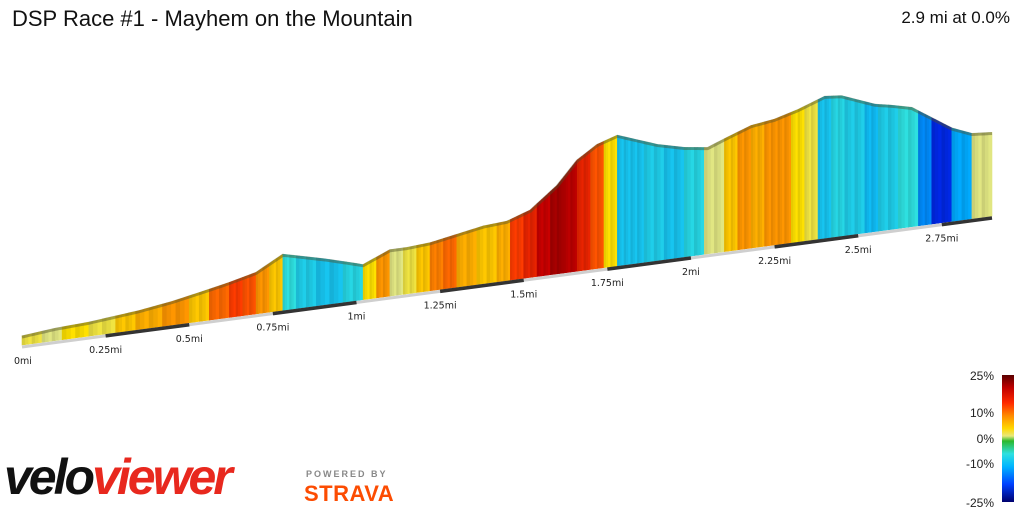 This screenshot has width=1024, height=512. Describe the element at coordinates (941, 239) in the screenshot. I see `distance-tick-label: 2.75mi` at that location.